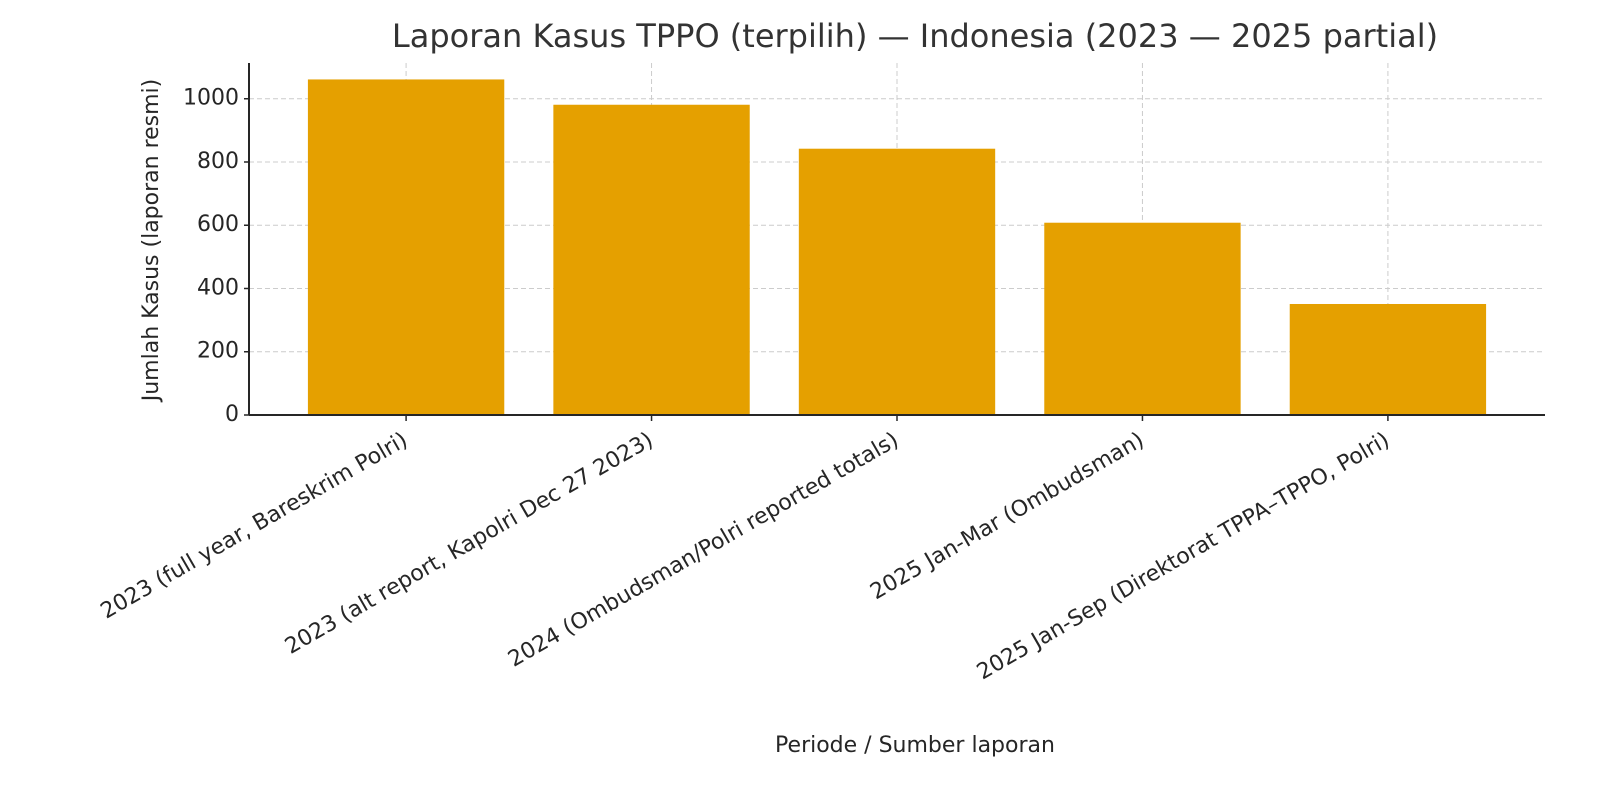  Describe the element at coordinates (218, 287) in the screenshot. I see `y-tick-label: 400` at that location.